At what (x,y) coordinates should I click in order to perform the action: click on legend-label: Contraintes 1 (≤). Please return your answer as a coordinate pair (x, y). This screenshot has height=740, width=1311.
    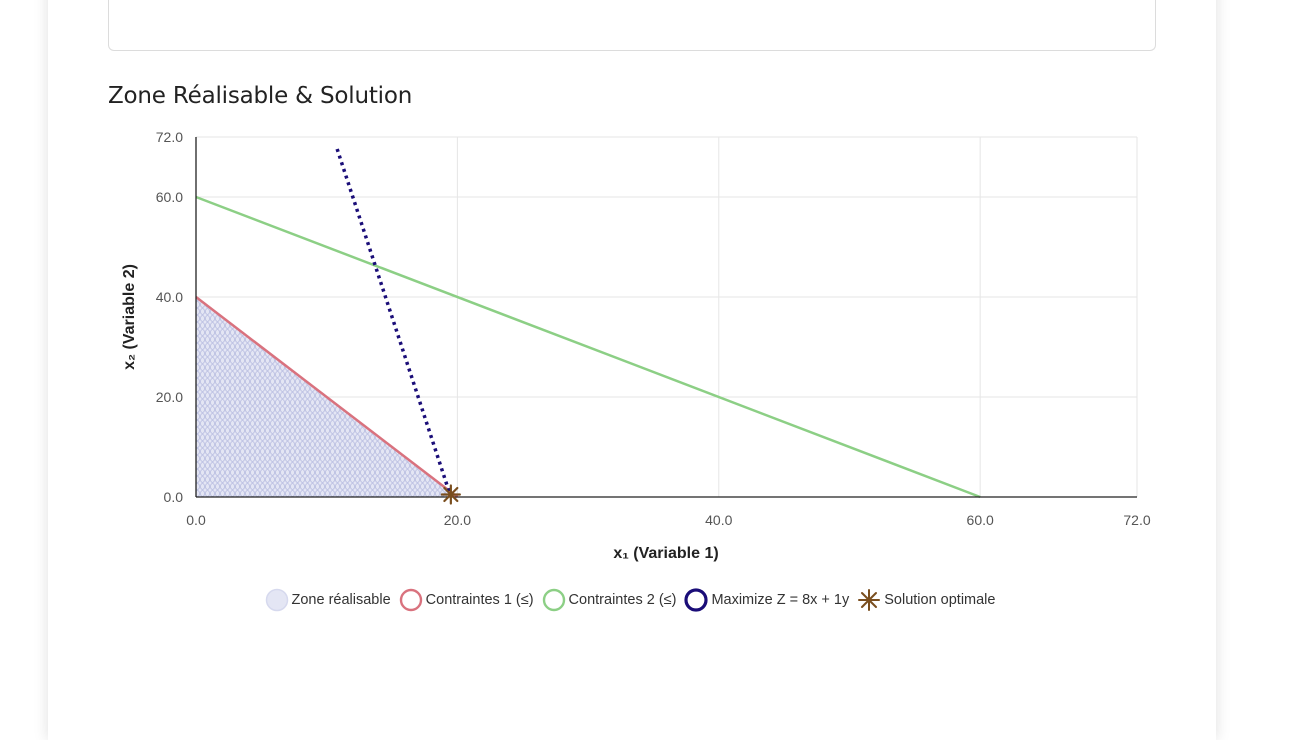
    Looking at the image, I should click on (479, 600).